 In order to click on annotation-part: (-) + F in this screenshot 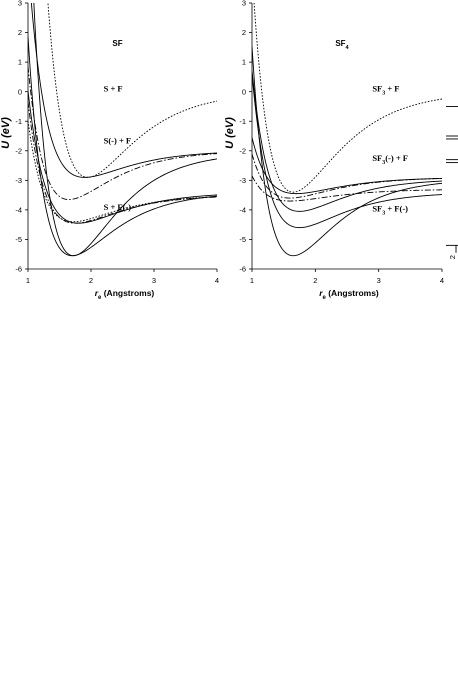, I will do `click(396, 158)`.